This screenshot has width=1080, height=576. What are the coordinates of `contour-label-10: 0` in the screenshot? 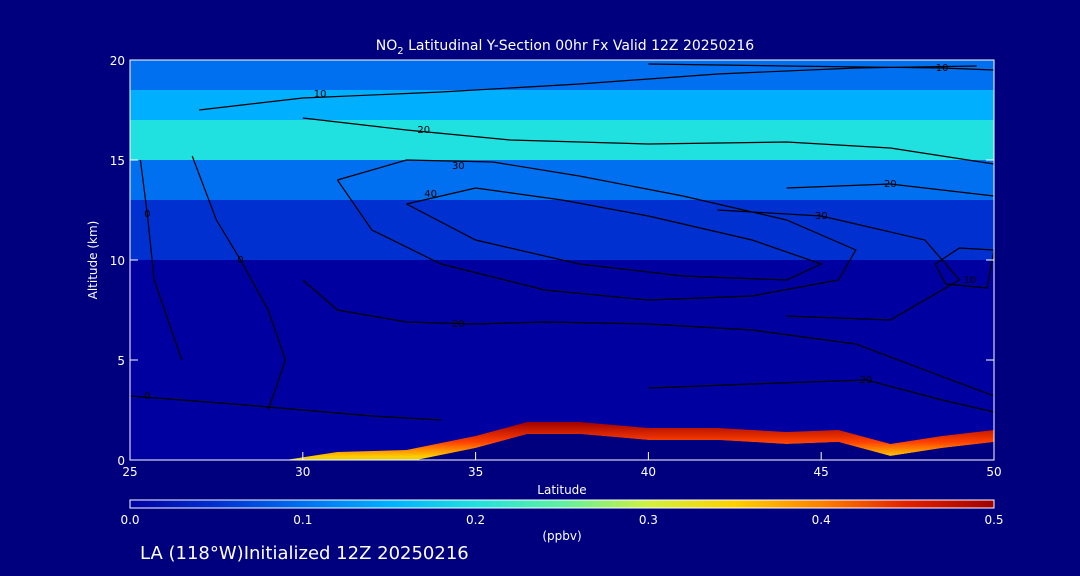 It's located at (147, 214).